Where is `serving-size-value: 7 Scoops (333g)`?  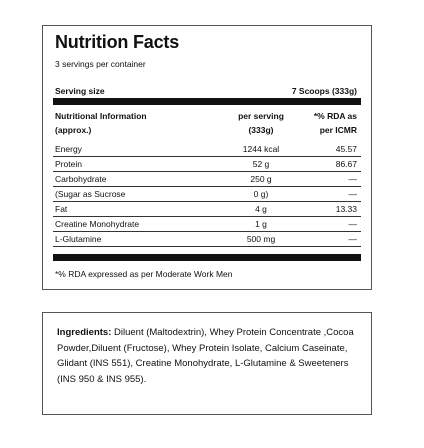
serving-size-value: 7 Scoops (333g) is located at coordinates (324, 91).